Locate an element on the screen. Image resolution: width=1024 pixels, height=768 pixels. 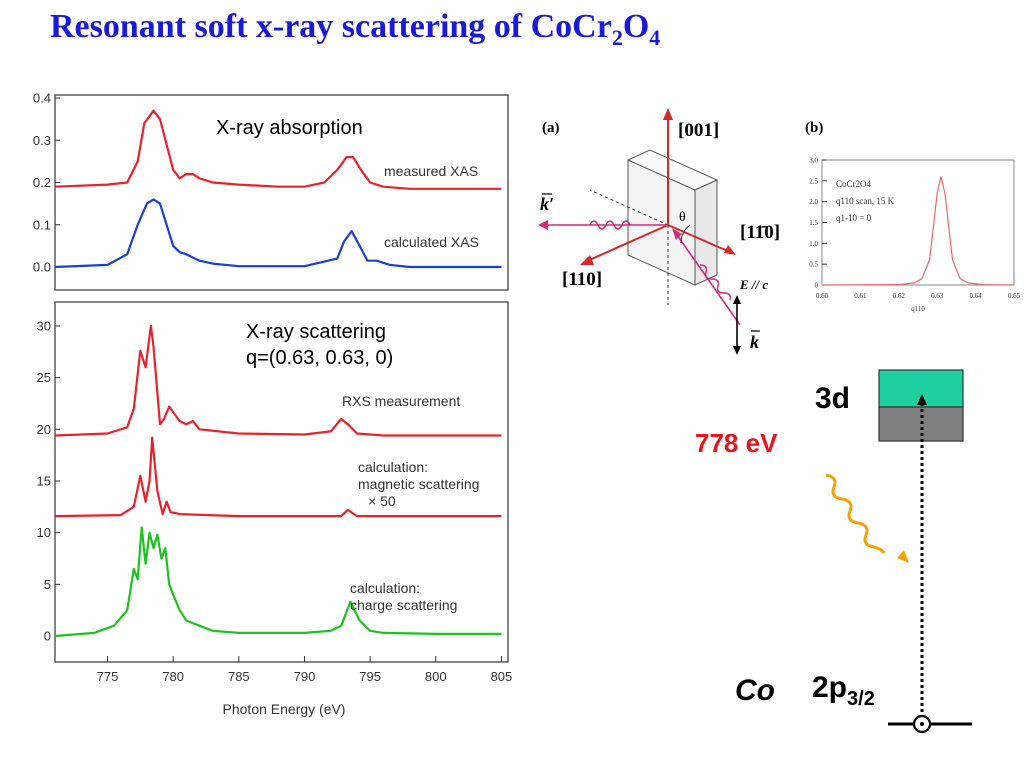
axis-1m10-arrow is located at coordinates (699, 238).